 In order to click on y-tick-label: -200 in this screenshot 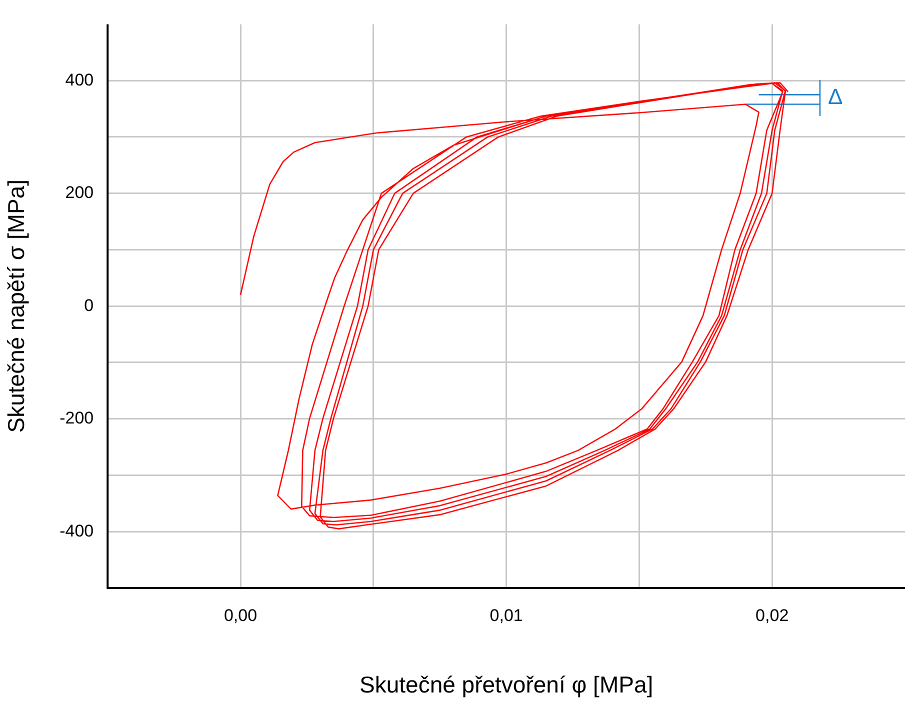, I will do `click(77, 418)`.